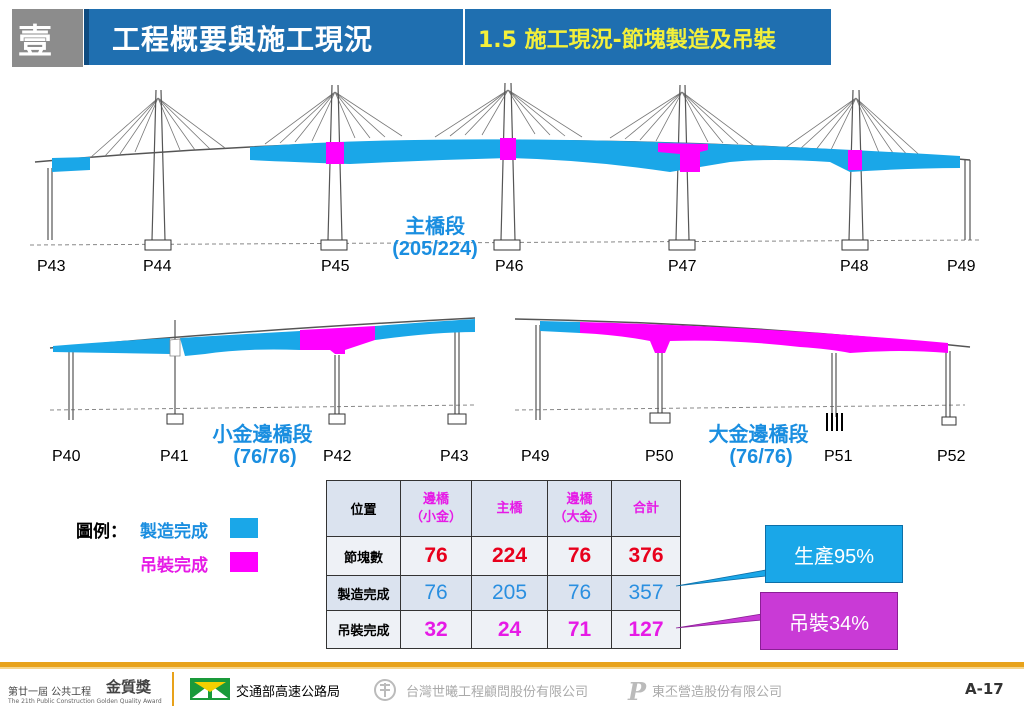 The height and width of the screenshot is (709, 1024). What do you see at coordinates (646, 556) in the screenshot?
I see `table-cell: 376` at bounding box center [646, 556].